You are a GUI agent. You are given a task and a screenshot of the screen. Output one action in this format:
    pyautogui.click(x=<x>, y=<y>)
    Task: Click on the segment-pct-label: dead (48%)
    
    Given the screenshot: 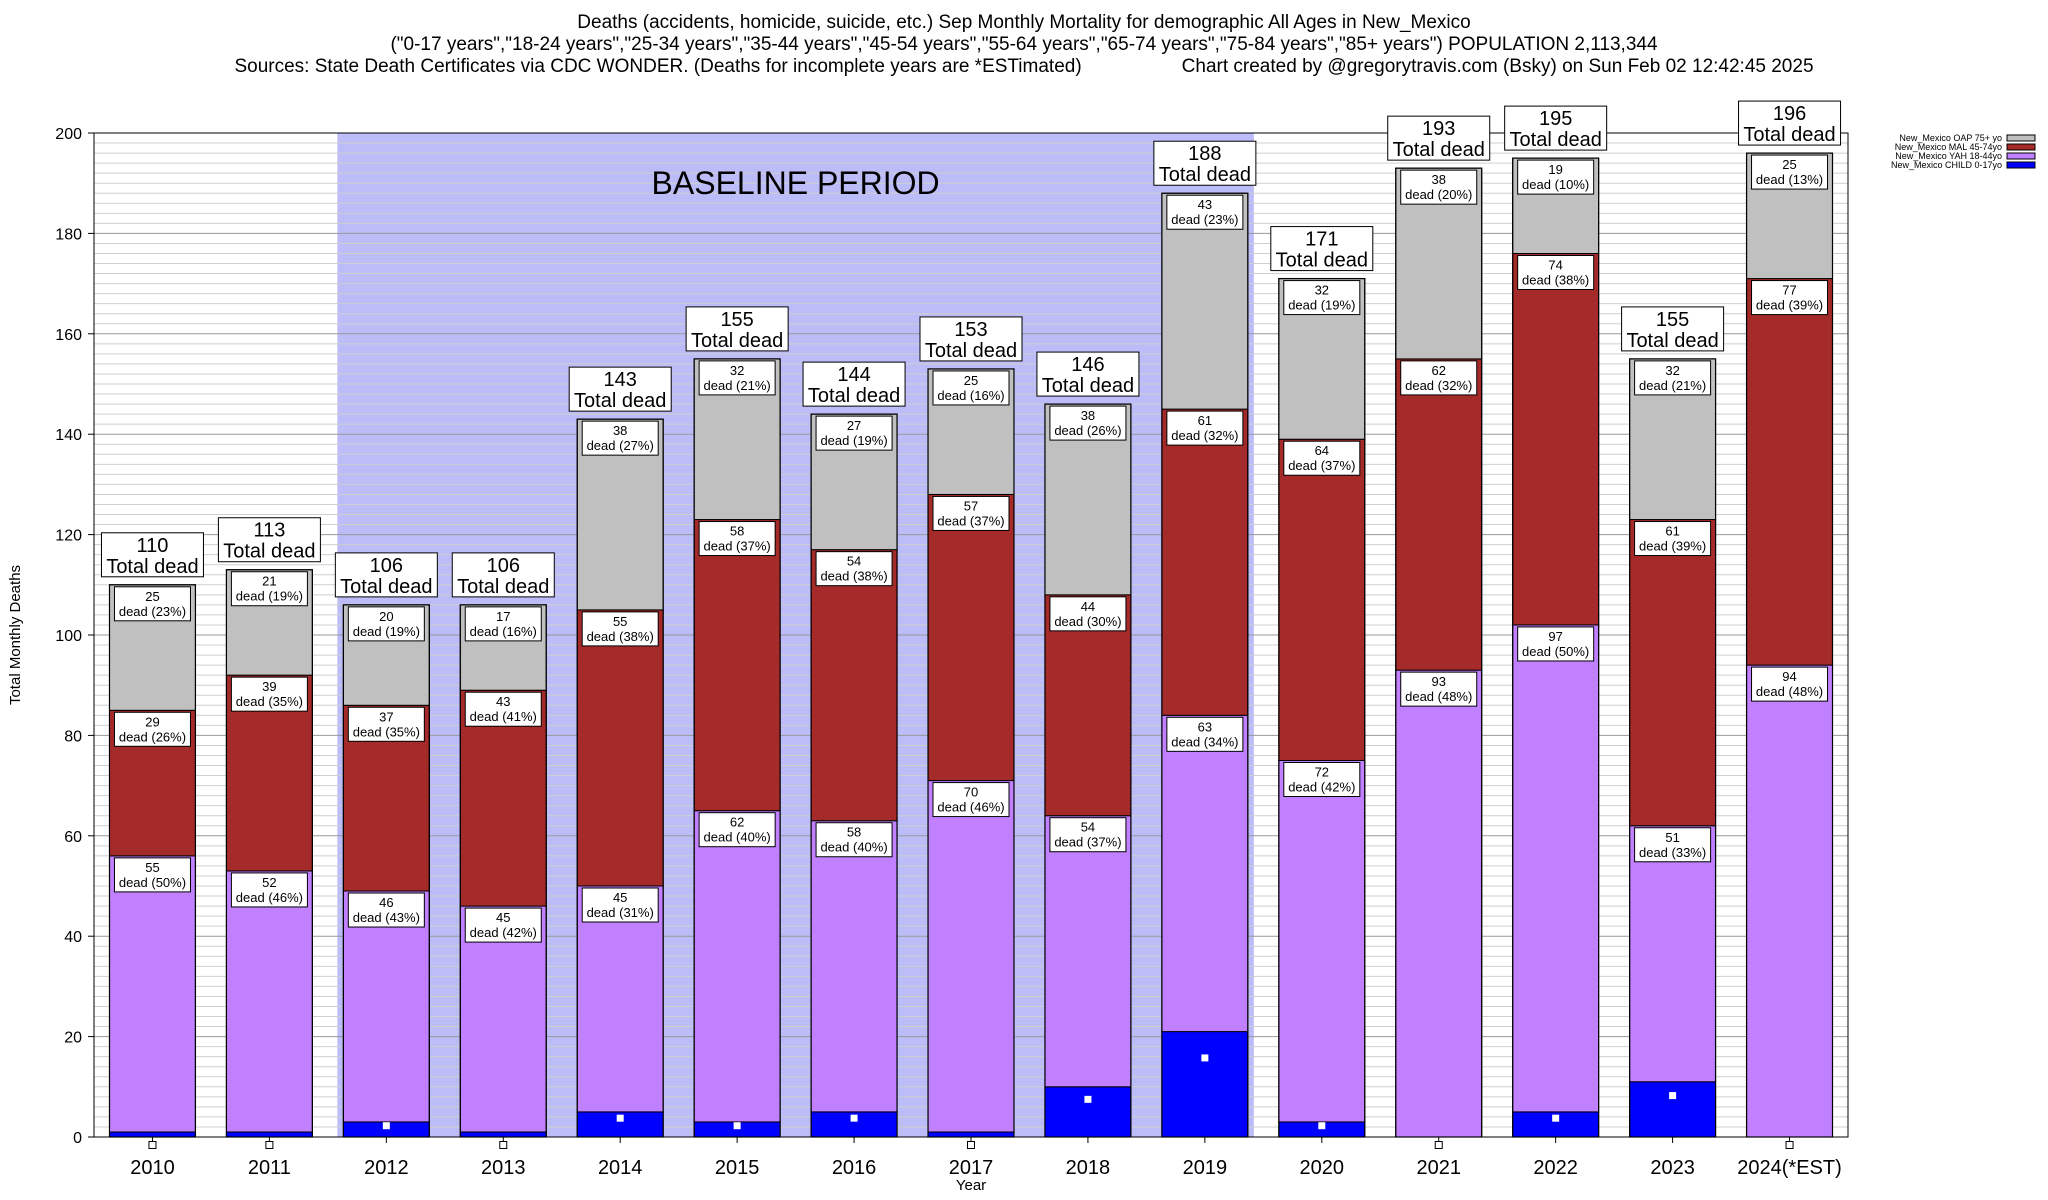 What is the action you would take?
    pyautogui.click(x=1438, y=696)
    